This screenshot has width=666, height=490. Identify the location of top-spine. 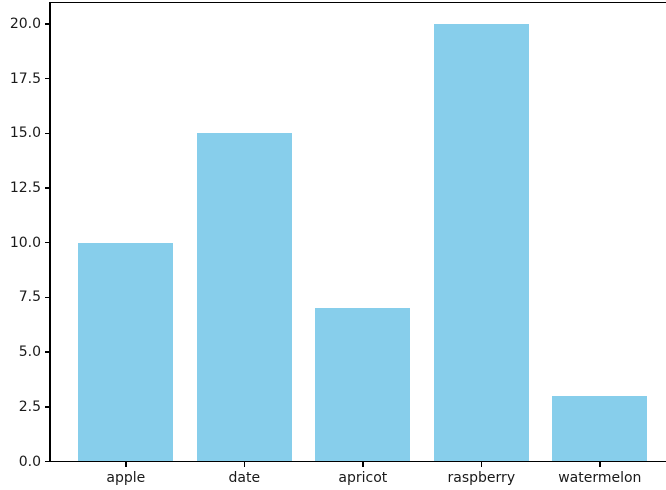
(357, 2).